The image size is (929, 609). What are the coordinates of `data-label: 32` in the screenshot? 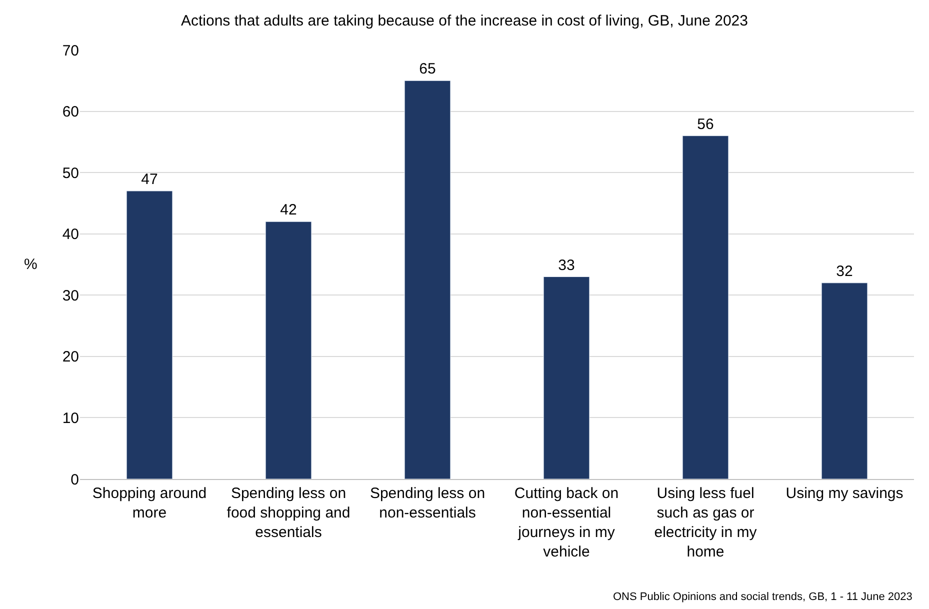 It's located at (844, 271).